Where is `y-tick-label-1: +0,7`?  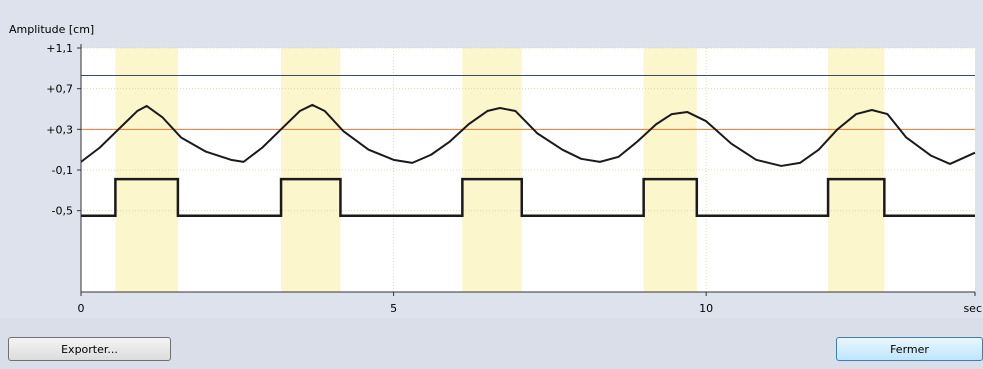 y-tick-label-1: +0,7 is located at coordinates (59, 89).